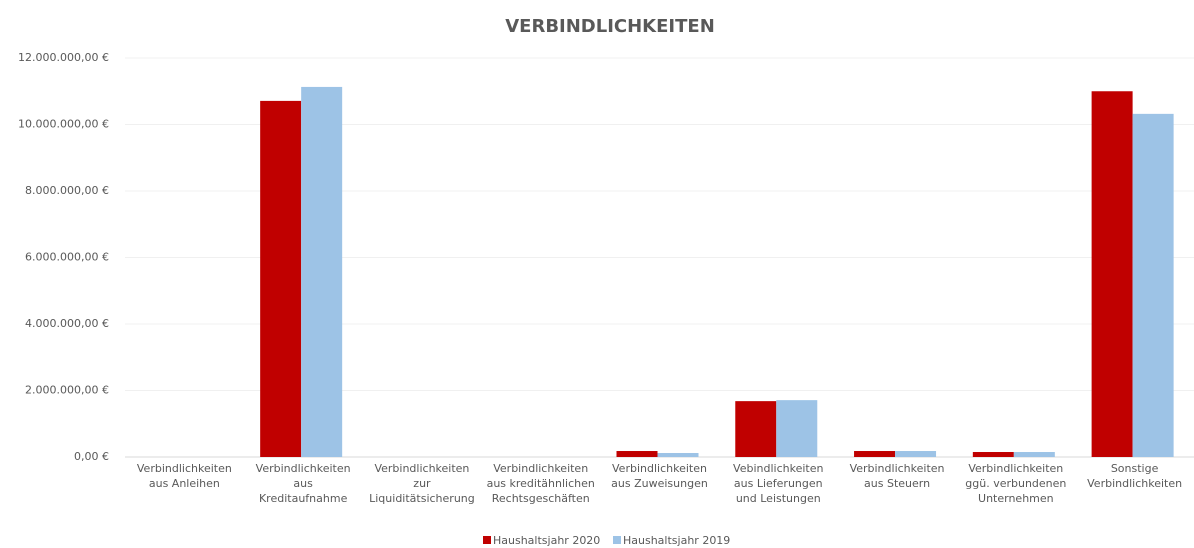  What do you see at coordinates (610, 26) in the screenshot?
I see `chart-title: VERBINDLICHKEITEN` at bounding box center [610, 26].